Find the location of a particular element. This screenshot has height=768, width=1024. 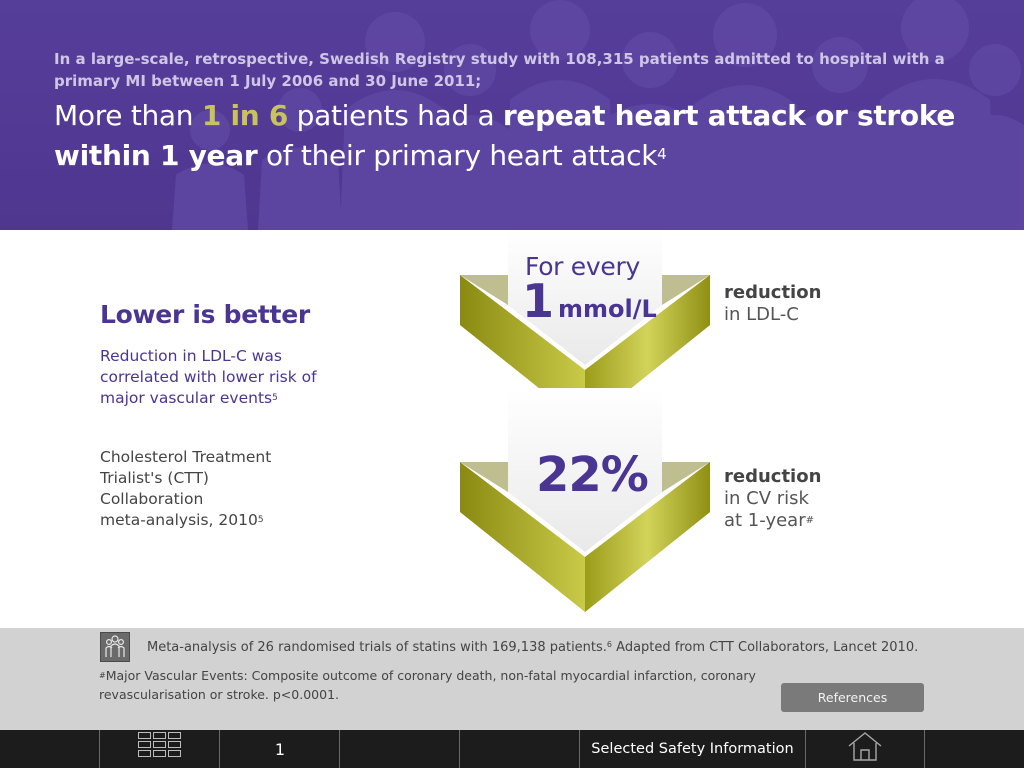

ldl-reduction-label: reduction in LDL-C is located at coordinates (772, 304).